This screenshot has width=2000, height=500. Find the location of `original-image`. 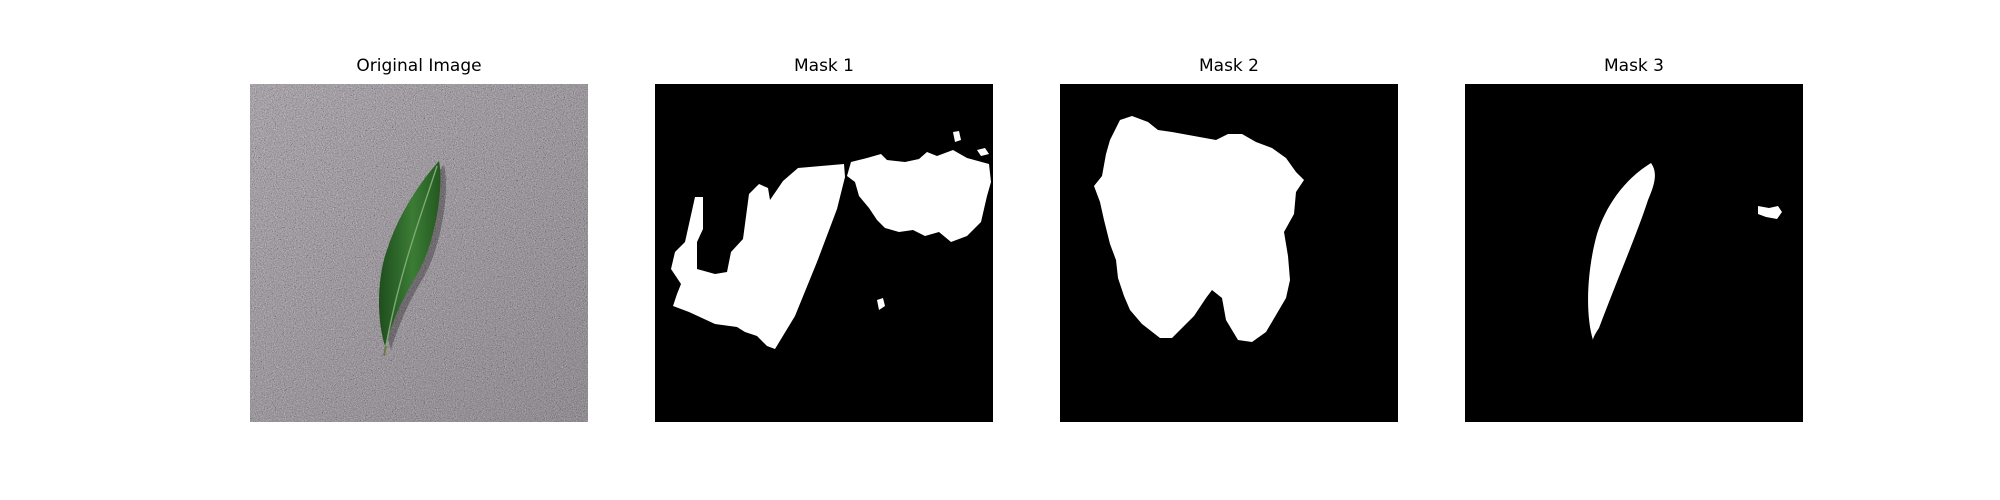

original-image is located at coordinates (419, 253).